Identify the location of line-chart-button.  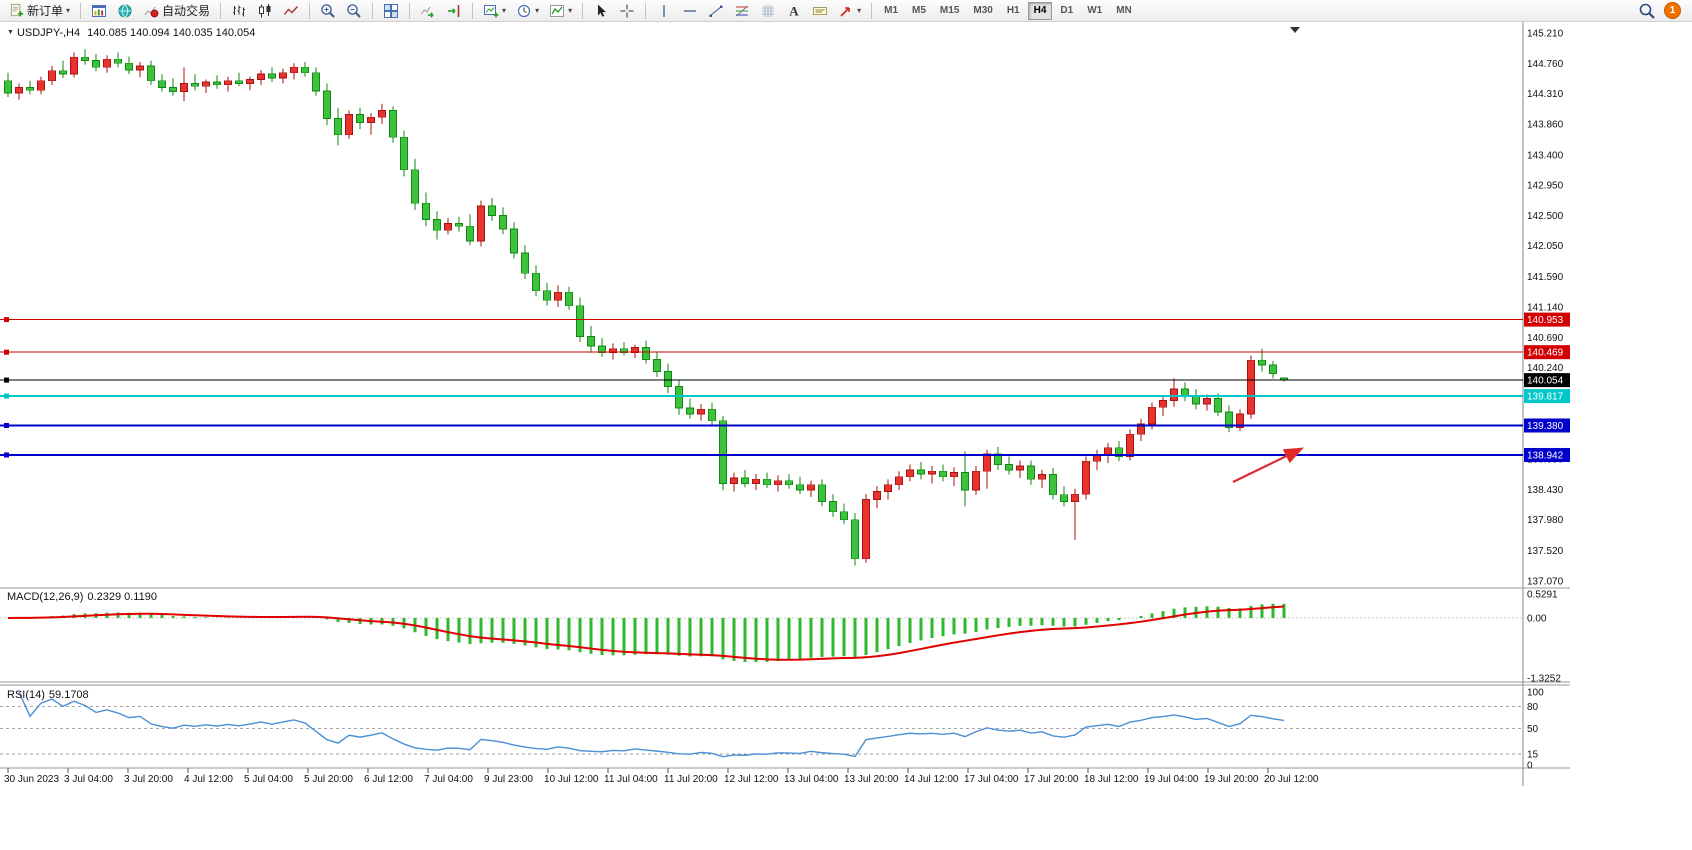
(291, 11).